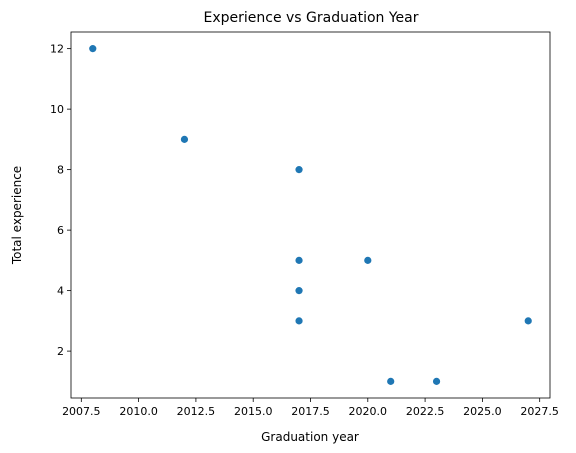 This screenshot has width=576, height=453. What do you see at coordinates (57, 109) in the screenshot?
I see `y-tick-label: 10` at bounding box center [57, 109].